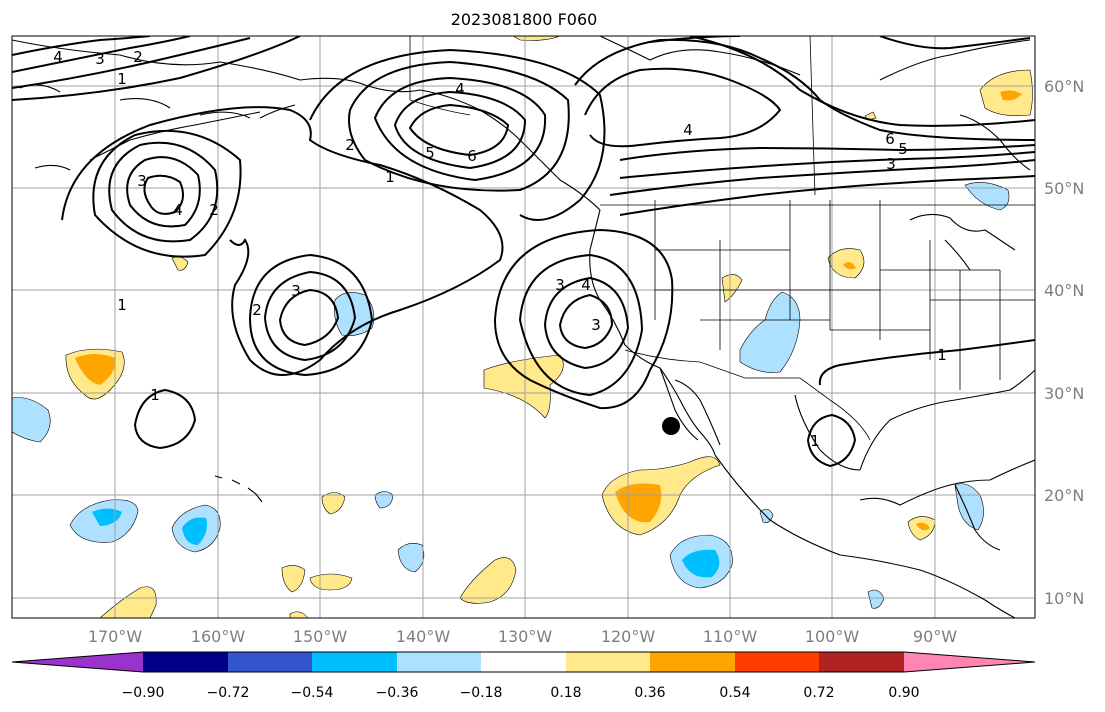 The height and width of the screenshot is (712, 1105). I want to click on map-title: 2023081800 F060, so click(524, 19).